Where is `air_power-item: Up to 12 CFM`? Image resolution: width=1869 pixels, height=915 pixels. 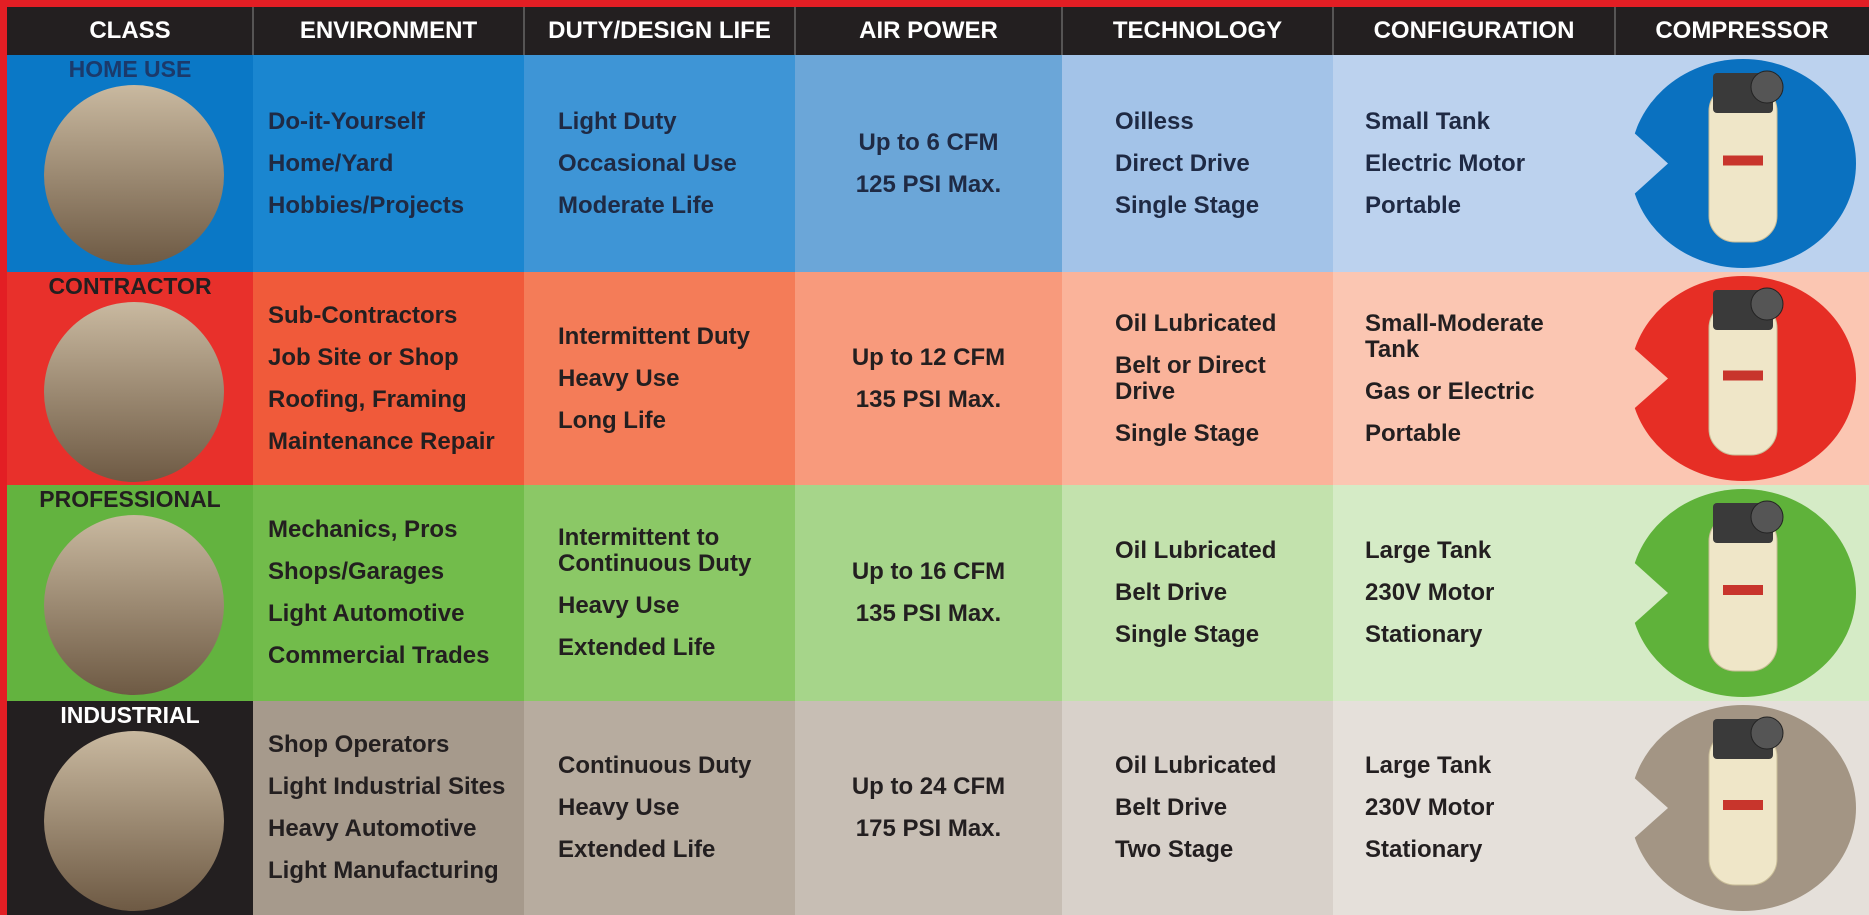
air_power-item: Up to 12 CFM is located at coordinates (928, 357).